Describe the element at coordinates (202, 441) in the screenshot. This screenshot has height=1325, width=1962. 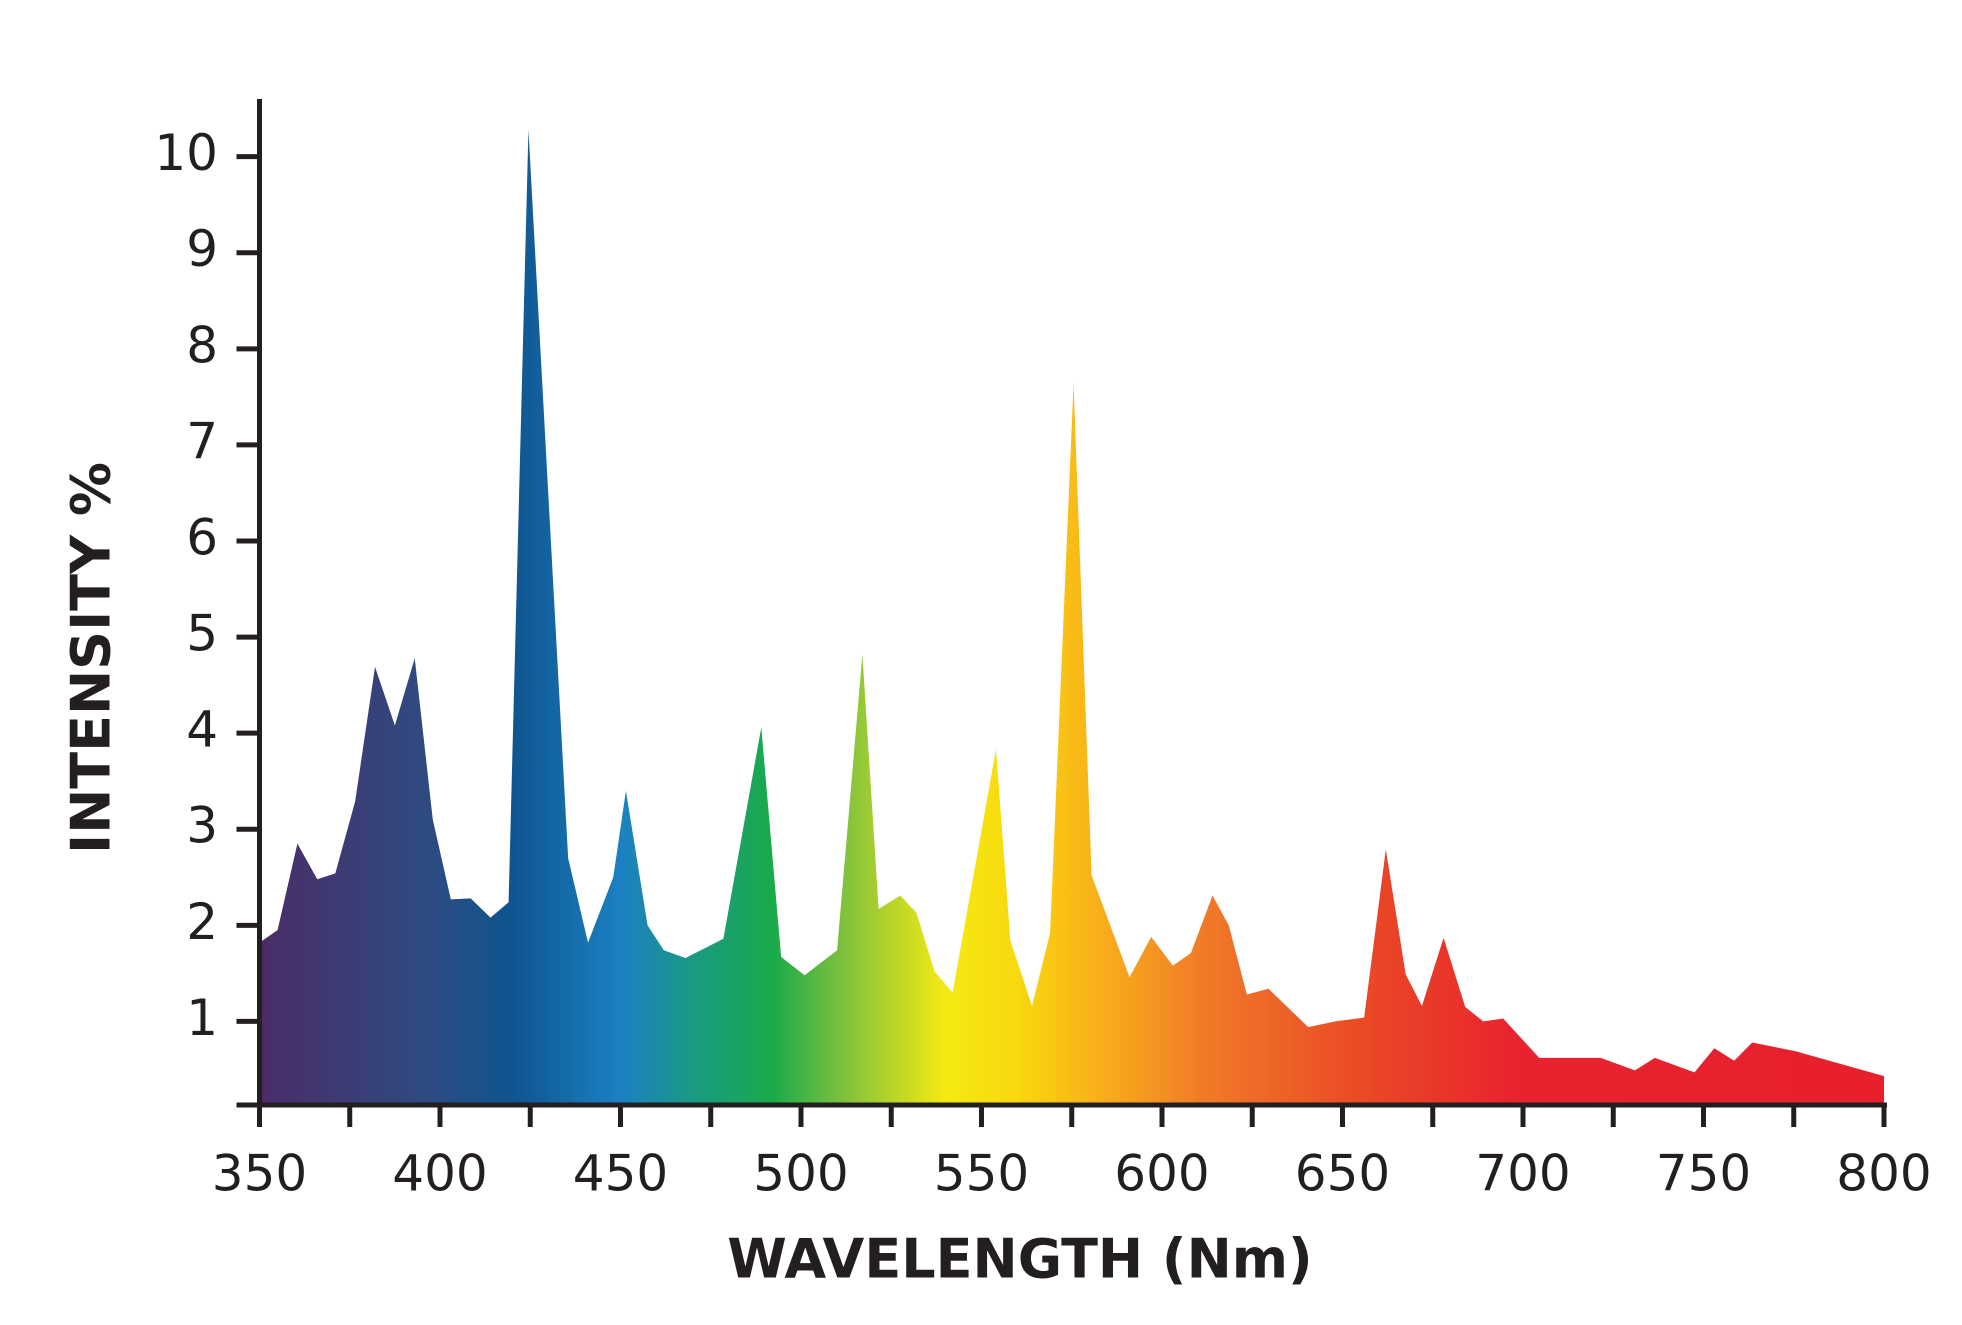
I see `y-tick-label: 7` at that location.